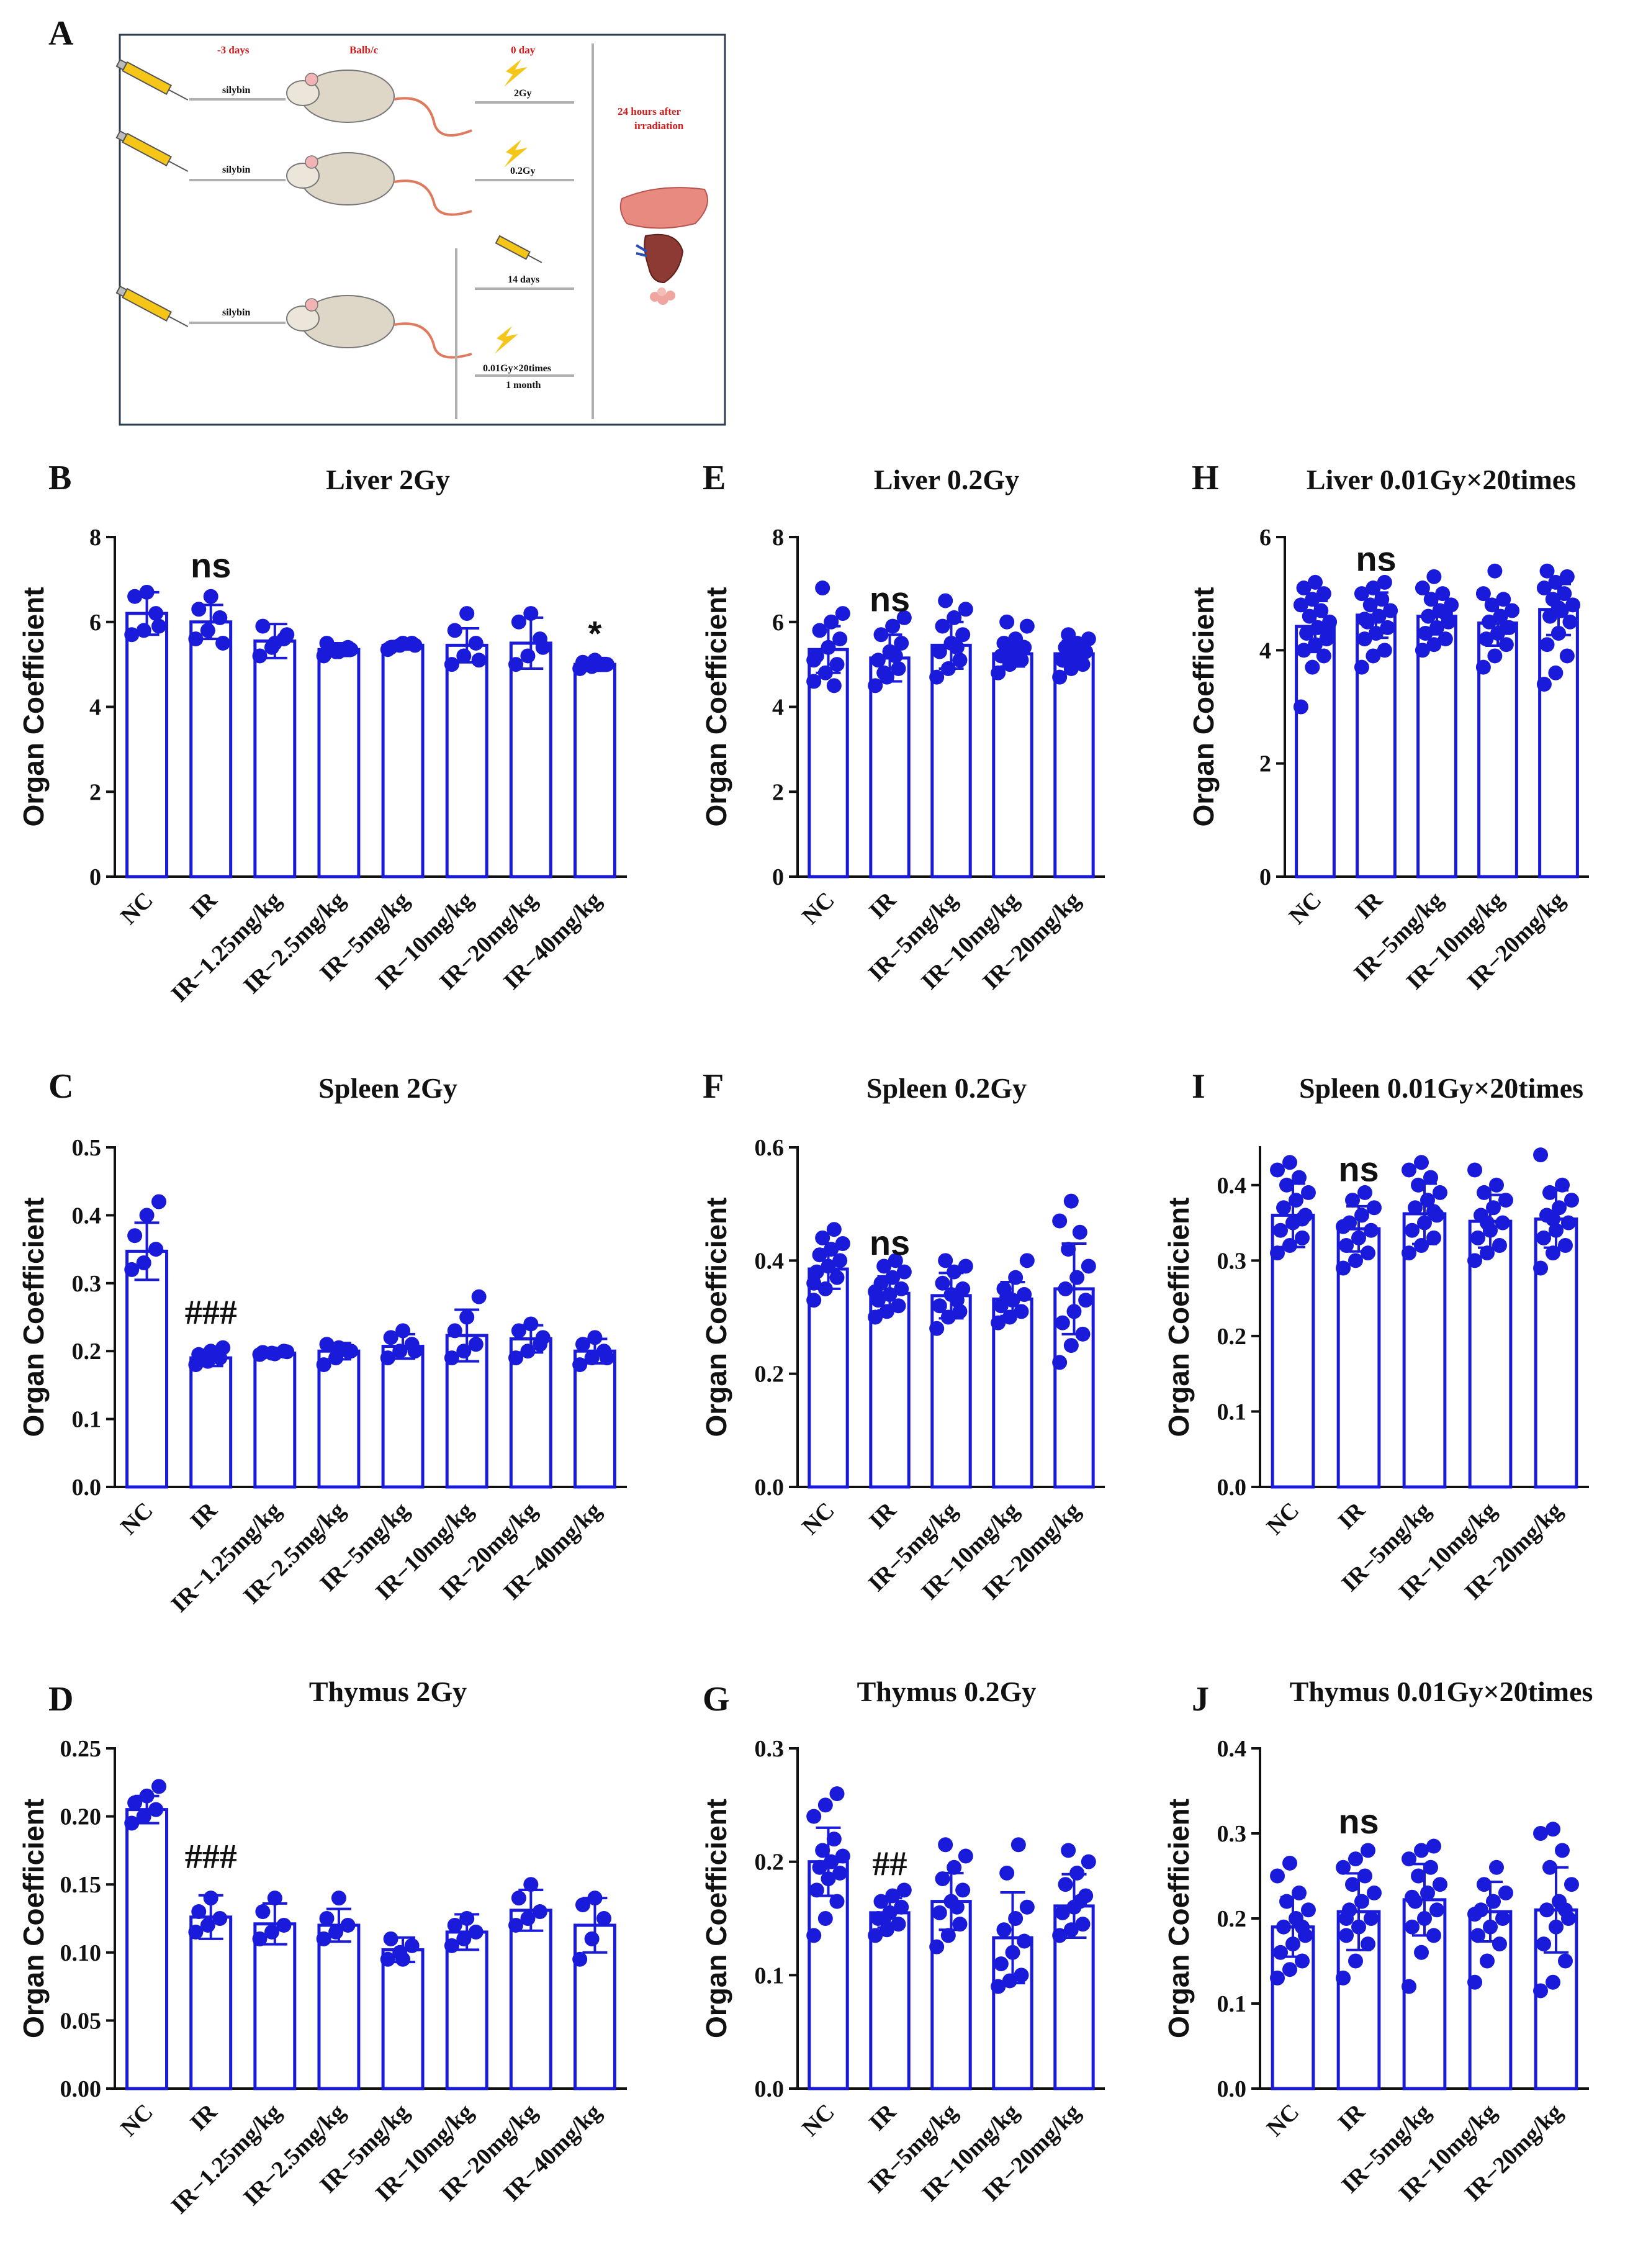 This screenshot has width=1638, height=2268. I want to click on panel-label: J, so click(1200, 1699).